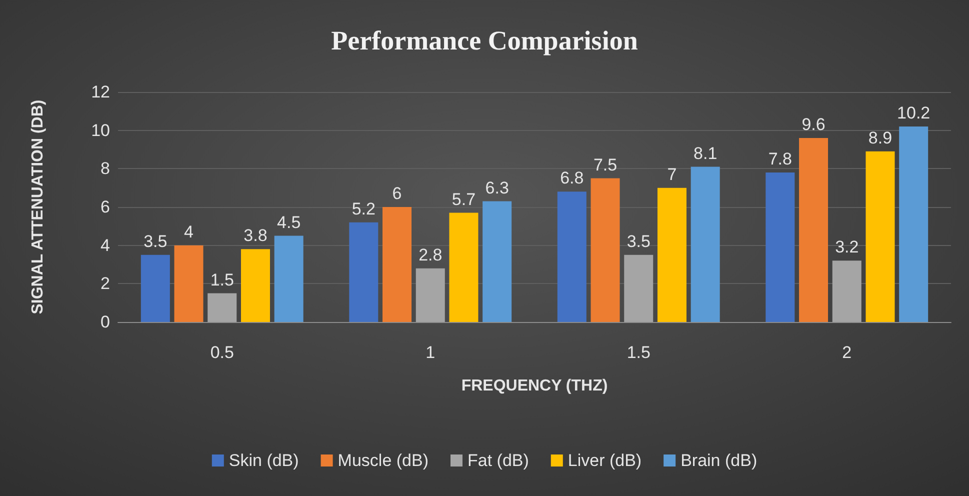 The height and width of the screenshot is (496, 969). Describe the element at coordinates (222, 352) in the screenshot. I see `x-tick-label: 0.5` at that location.